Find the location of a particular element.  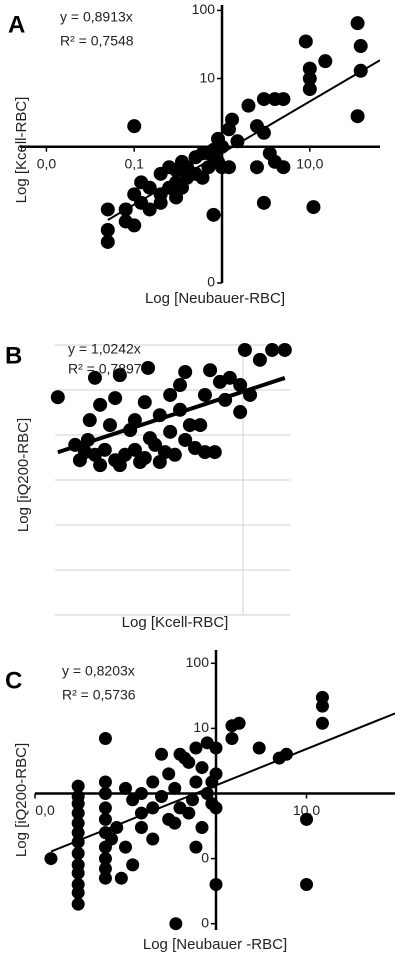

panel-letter: A is located at coordinates (16, 24).